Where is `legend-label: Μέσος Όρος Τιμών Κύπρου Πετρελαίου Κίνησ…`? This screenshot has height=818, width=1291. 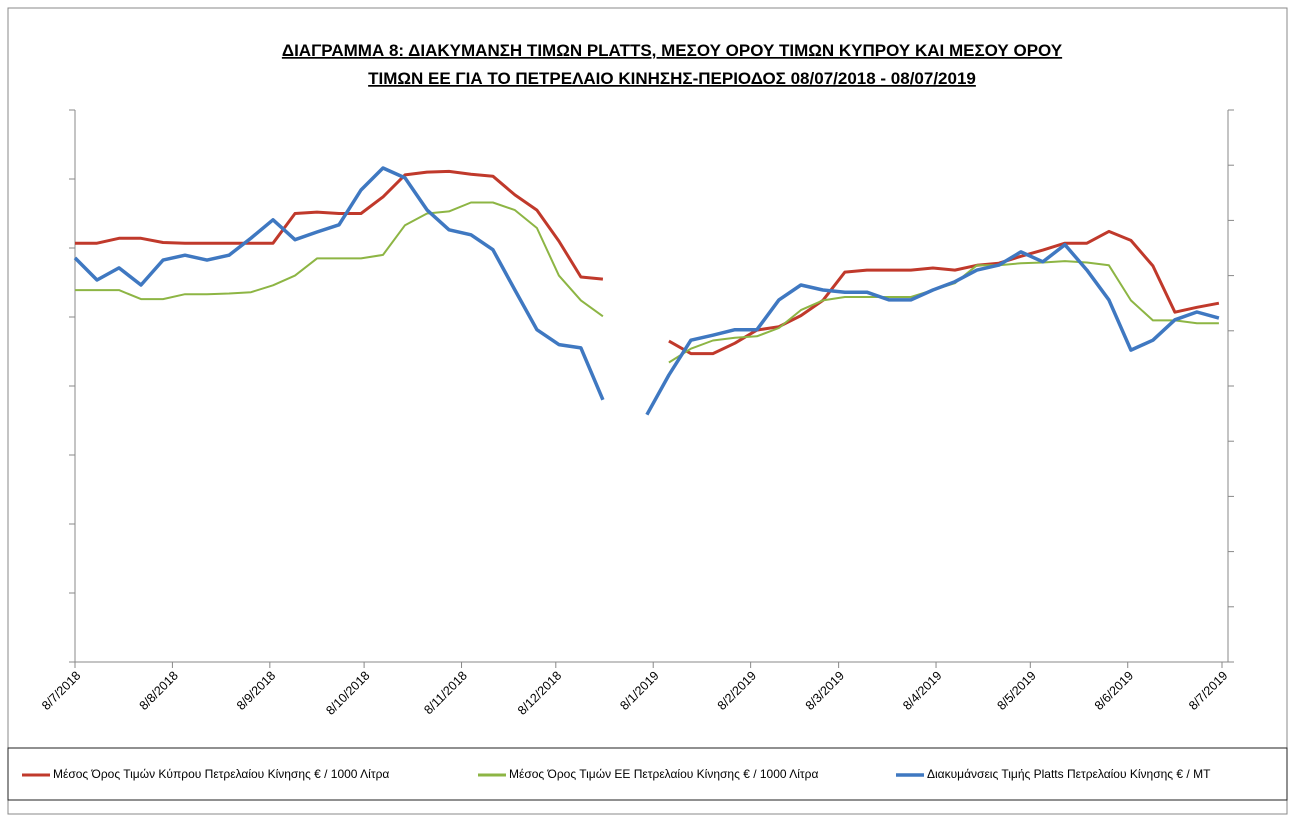 legend-label: Μέσος Όρος Τιμών Κύπρου Πετρελαίου Κίνησ… is located at coordinates (221, 774).